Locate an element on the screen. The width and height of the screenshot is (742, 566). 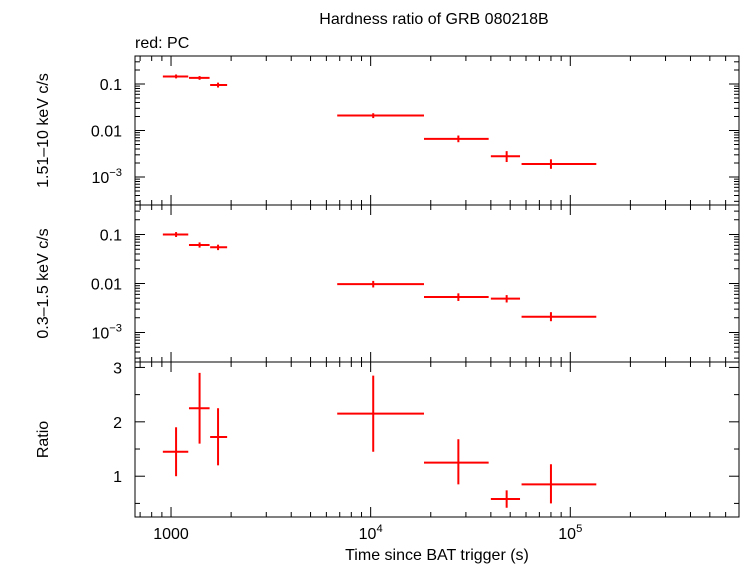
y-tick-label: 3 is located at coordinates (117, 368).